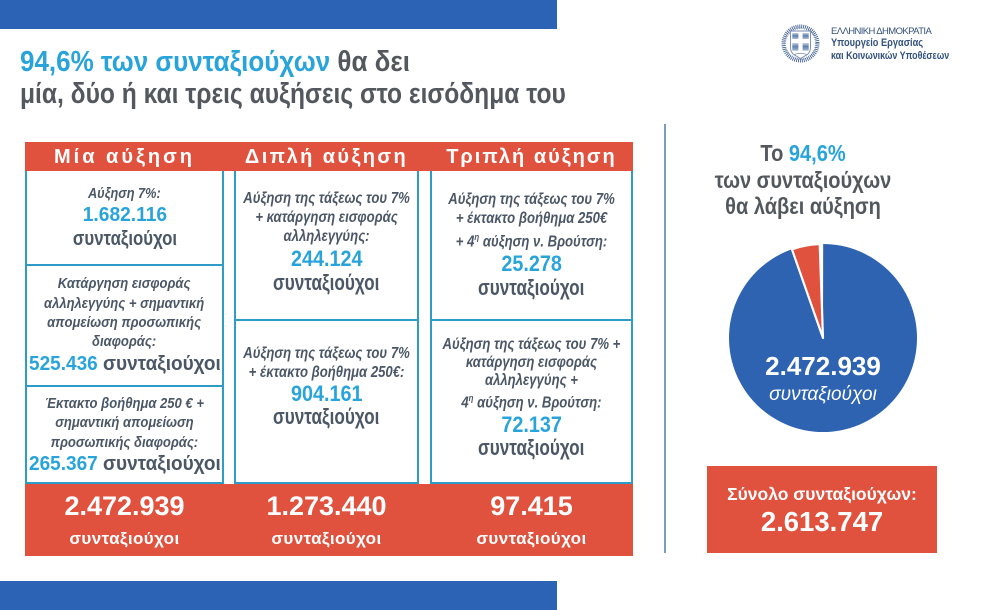 This screenshot has width=995, height=610. Describe the element at coordinates (823, 366) in the screenshot. I see `svg-text: 2.472.939` at that location.